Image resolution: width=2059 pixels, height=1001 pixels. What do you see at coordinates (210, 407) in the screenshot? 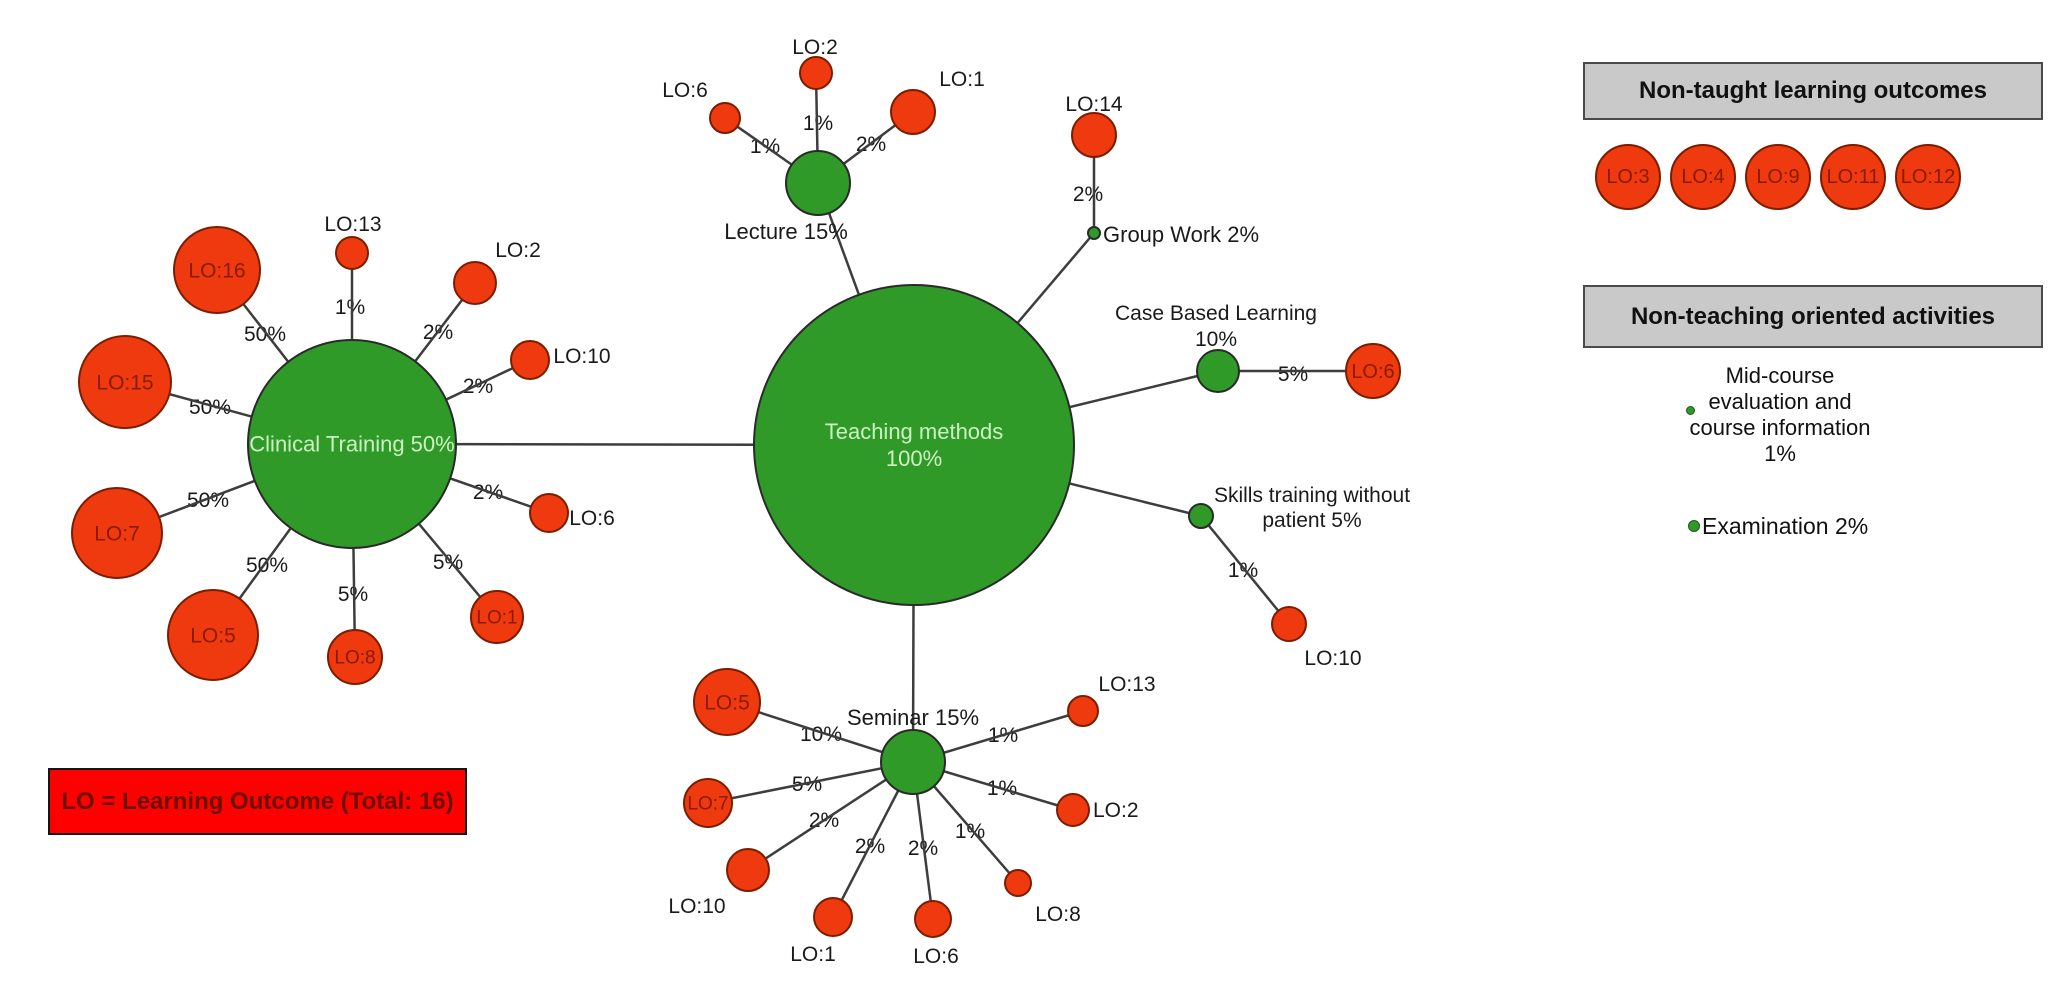
I see `edge-label-clinical-training--ct-lo15: 50%` at bounding box center [210, 407].